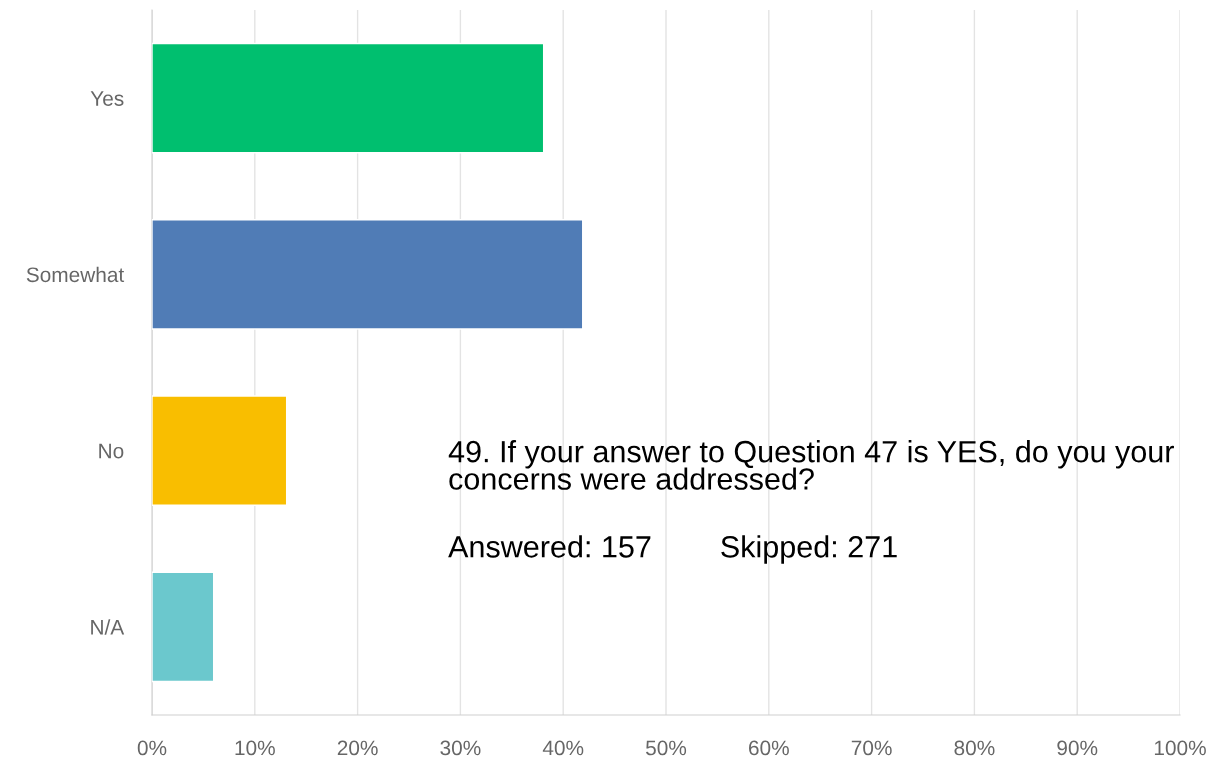 Image resolution: width=1212 pixels, height=772 pixels. Describe the element at coordinates (672, 549) in the screenshot. I see `annotation: Answered: 157 Skipped: 271` at that location.